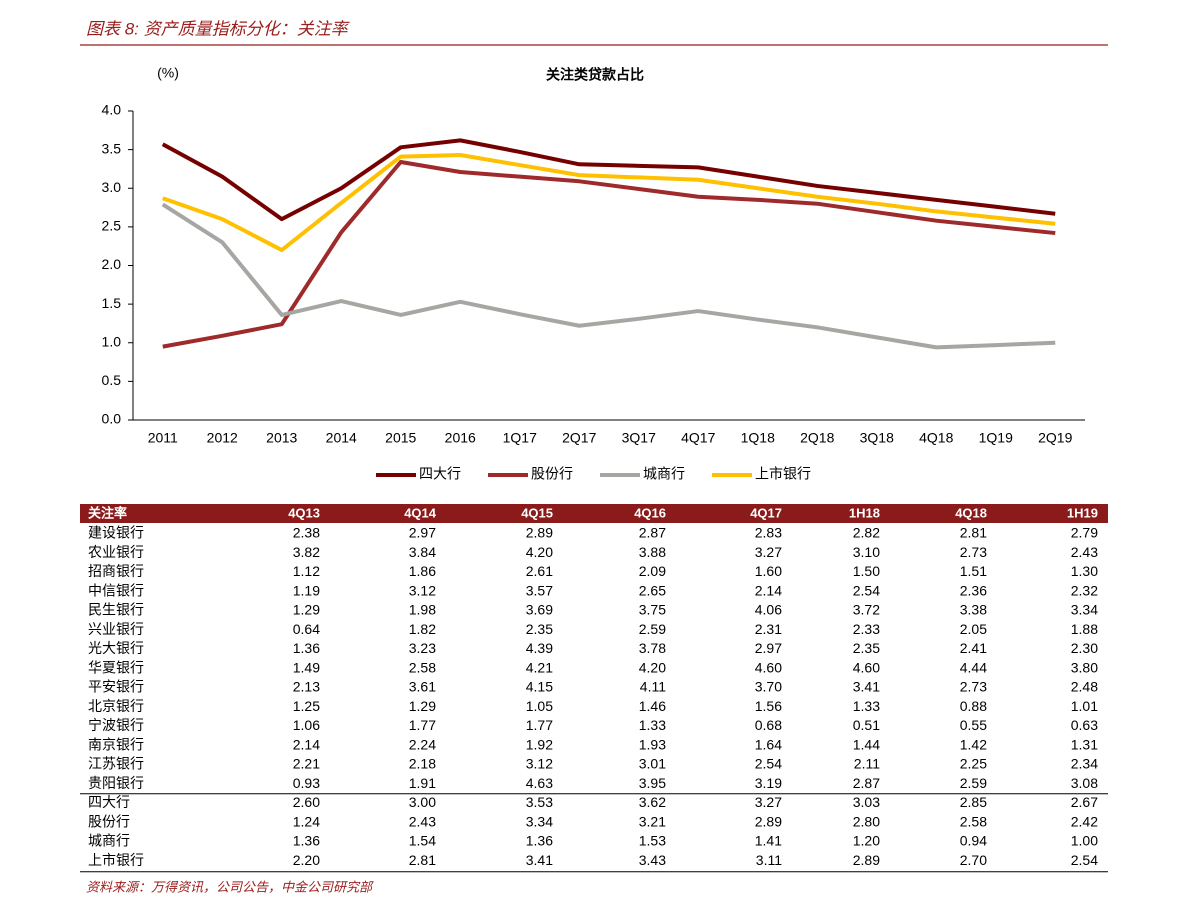  I want to click on table-cell: 2.80, so click(866, 821).